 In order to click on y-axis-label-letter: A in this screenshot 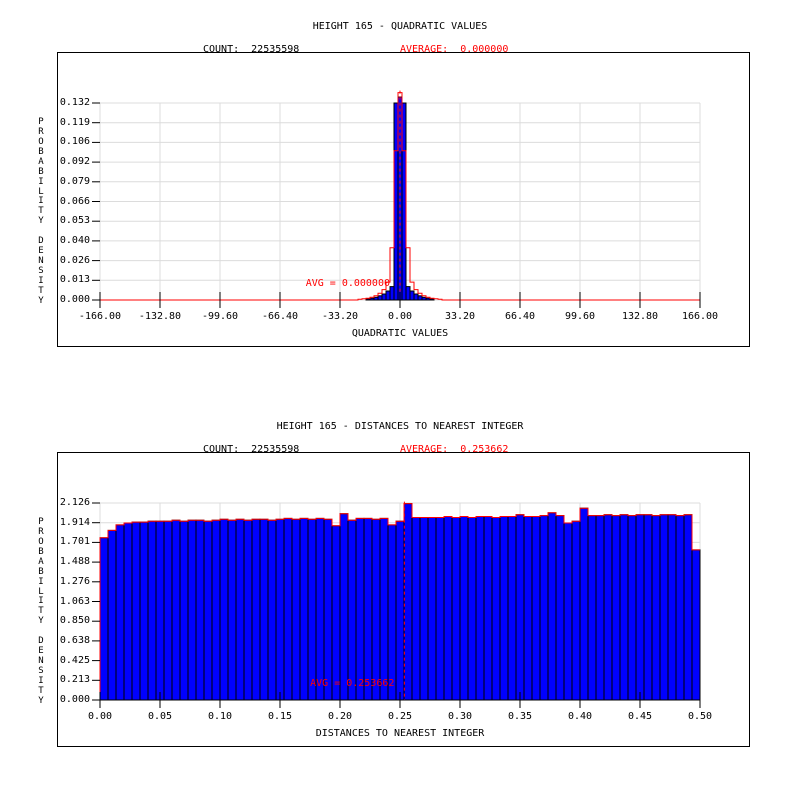, I will do `click(41, 561)`.